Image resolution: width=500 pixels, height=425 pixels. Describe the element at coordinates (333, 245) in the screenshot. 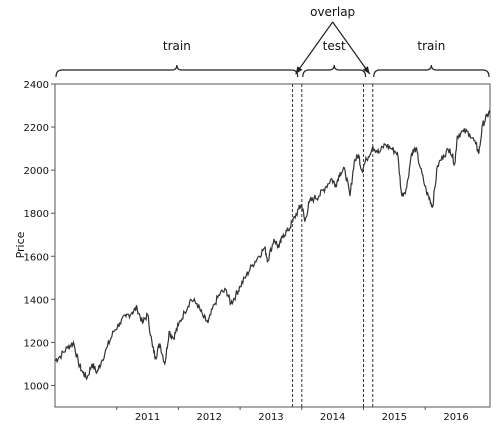

I see `split-lines` at that location.